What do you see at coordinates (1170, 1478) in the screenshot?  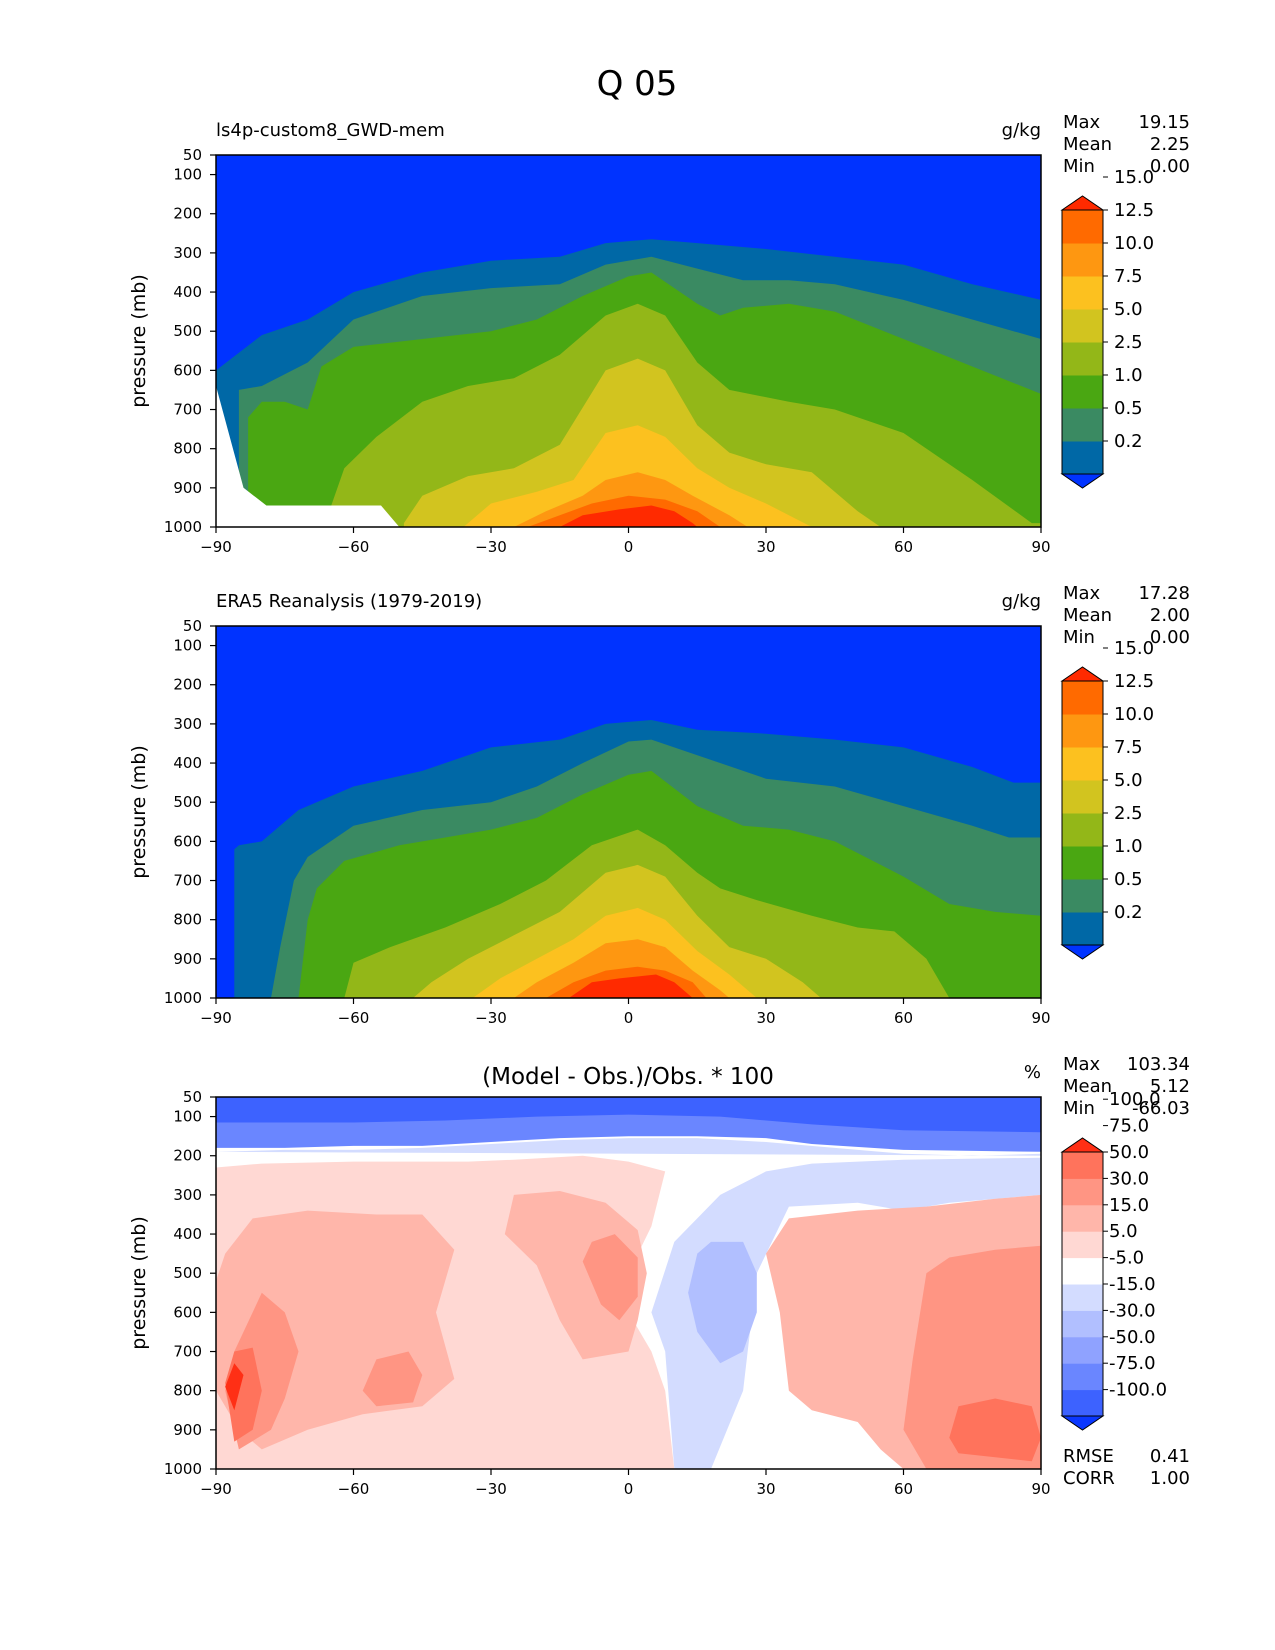 I see `corr-value: 1.00` at bounding box center [1170, 1478].